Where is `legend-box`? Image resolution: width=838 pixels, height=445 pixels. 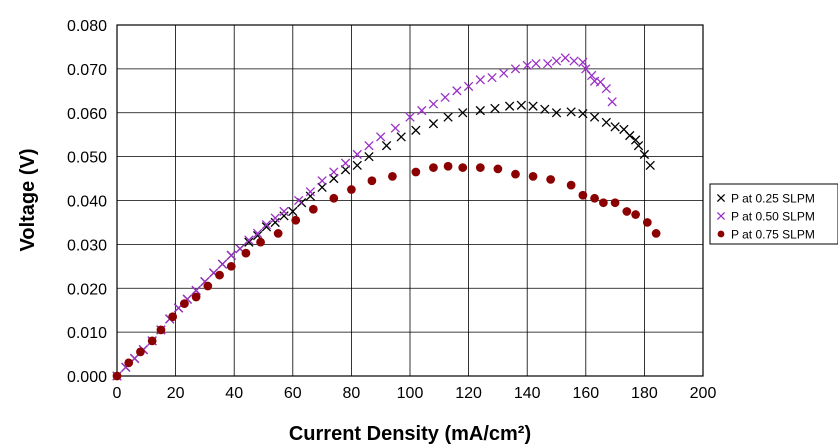 legend-box is located at coordinates (773, 214).